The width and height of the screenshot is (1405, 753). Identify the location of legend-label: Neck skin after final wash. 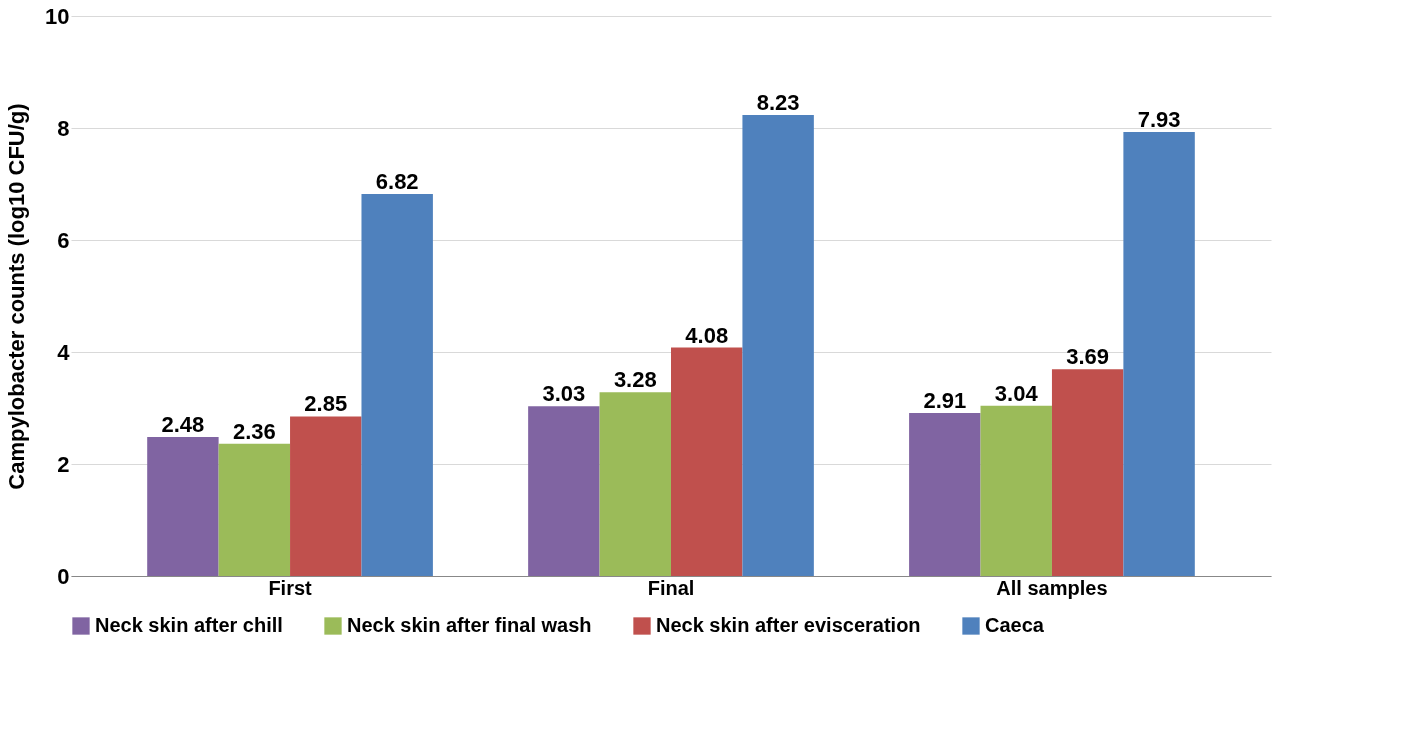
(469, 625).